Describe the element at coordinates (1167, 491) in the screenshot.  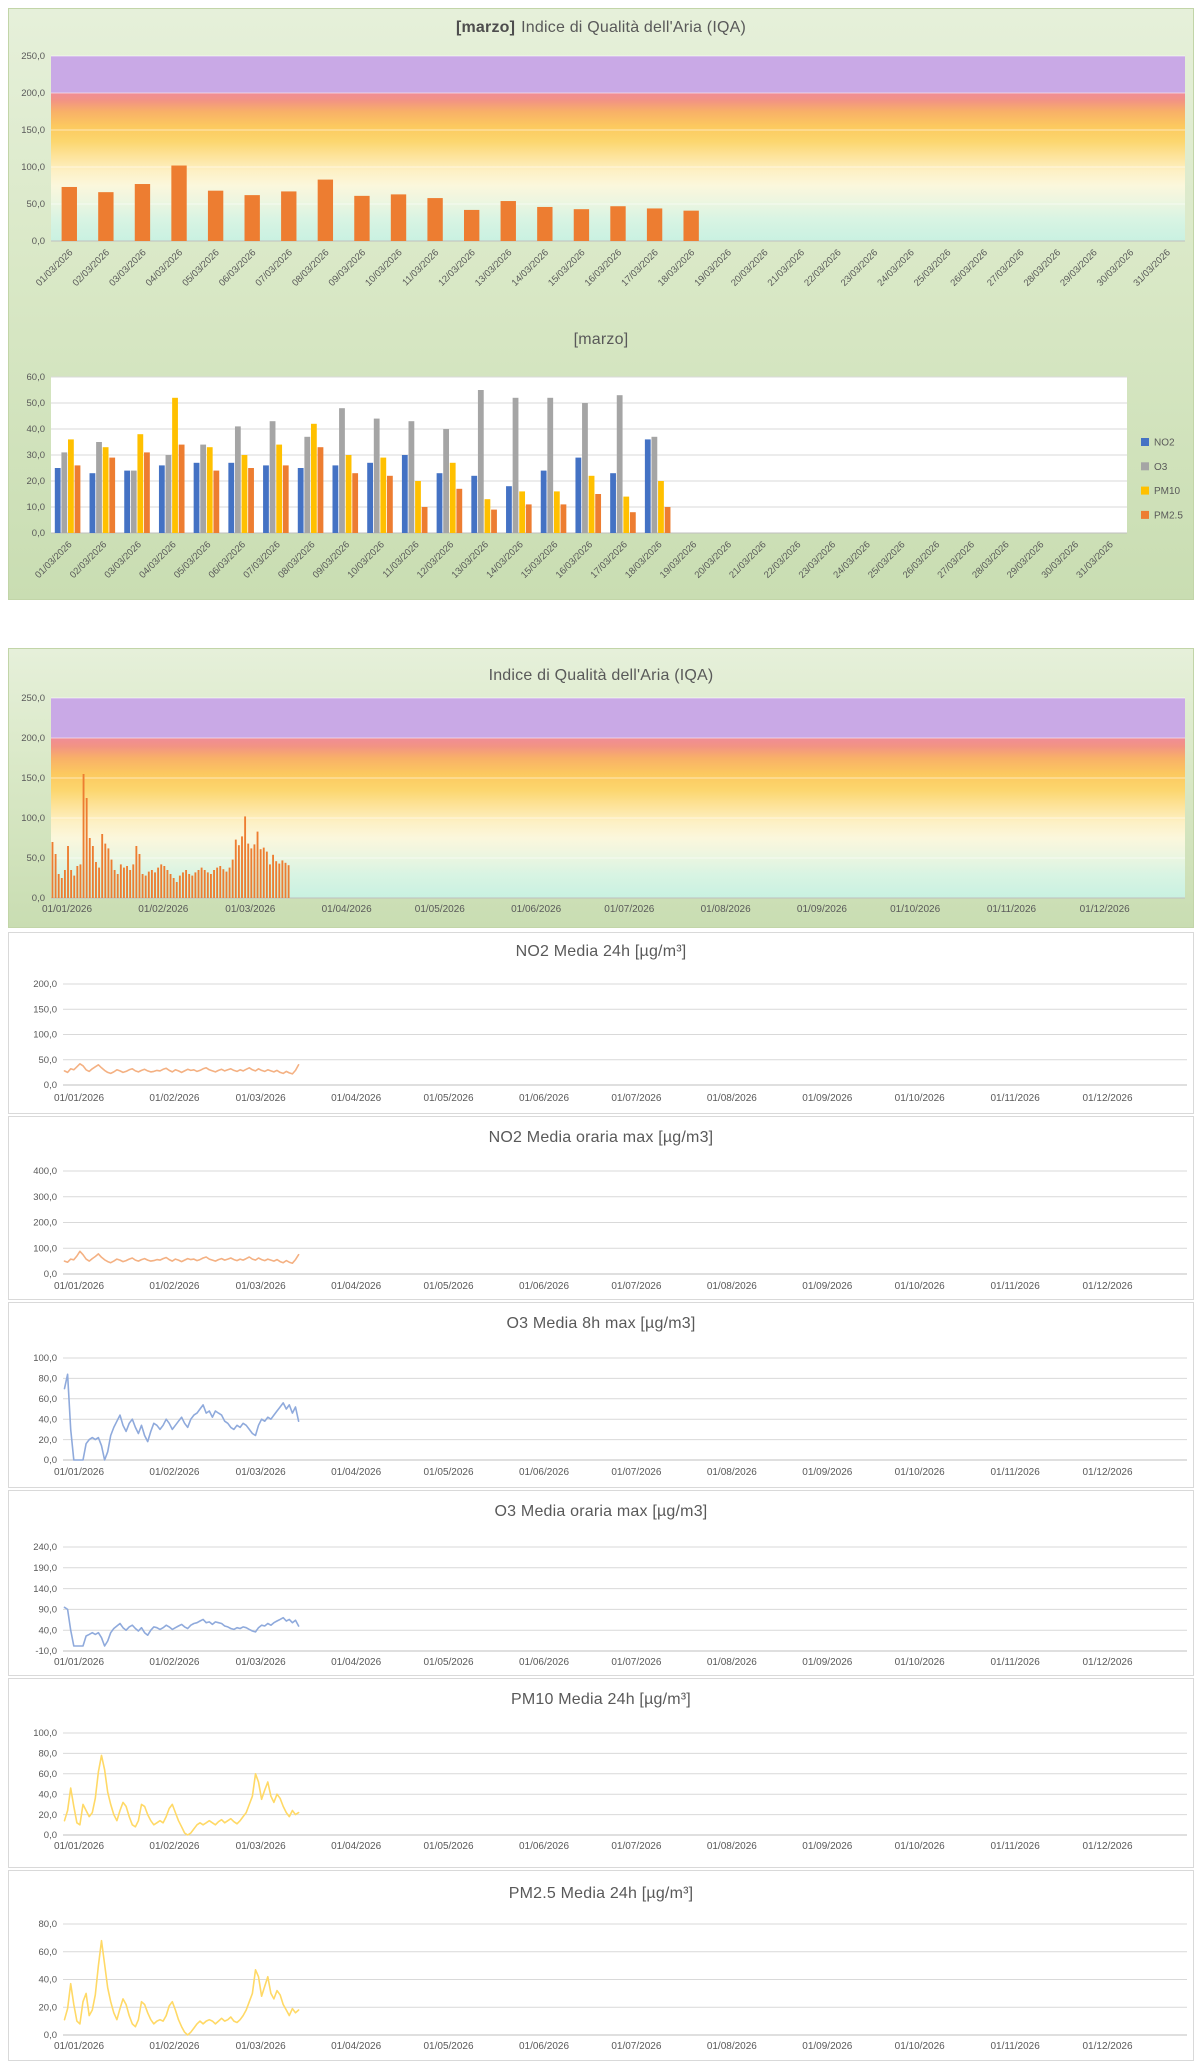
I see `svg-text: PM10` at that location.